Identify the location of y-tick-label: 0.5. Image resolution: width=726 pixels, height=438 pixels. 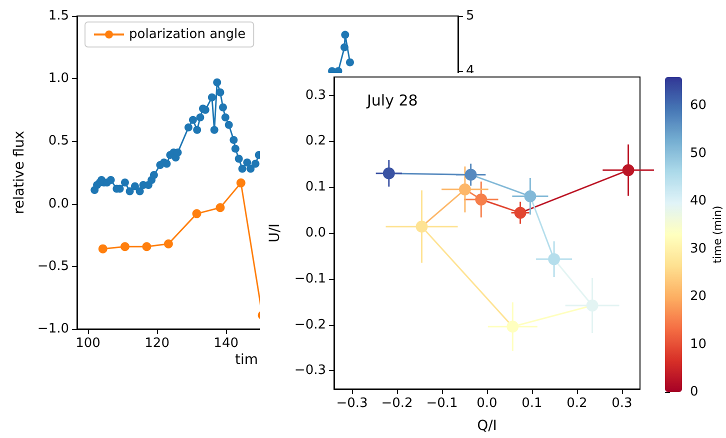
(58, 141).